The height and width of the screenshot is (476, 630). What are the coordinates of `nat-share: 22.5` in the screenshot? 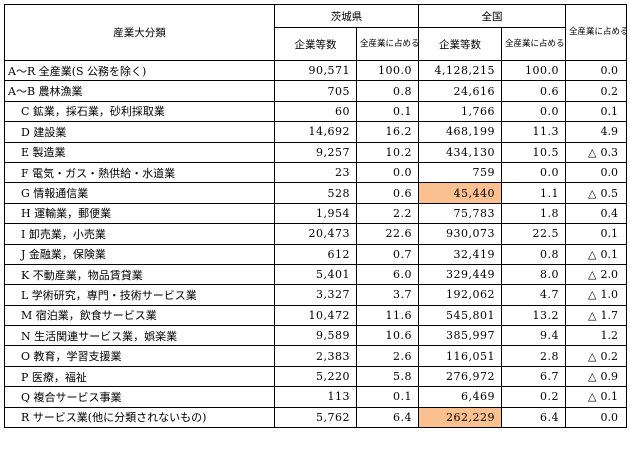 It's located at (533, 234).